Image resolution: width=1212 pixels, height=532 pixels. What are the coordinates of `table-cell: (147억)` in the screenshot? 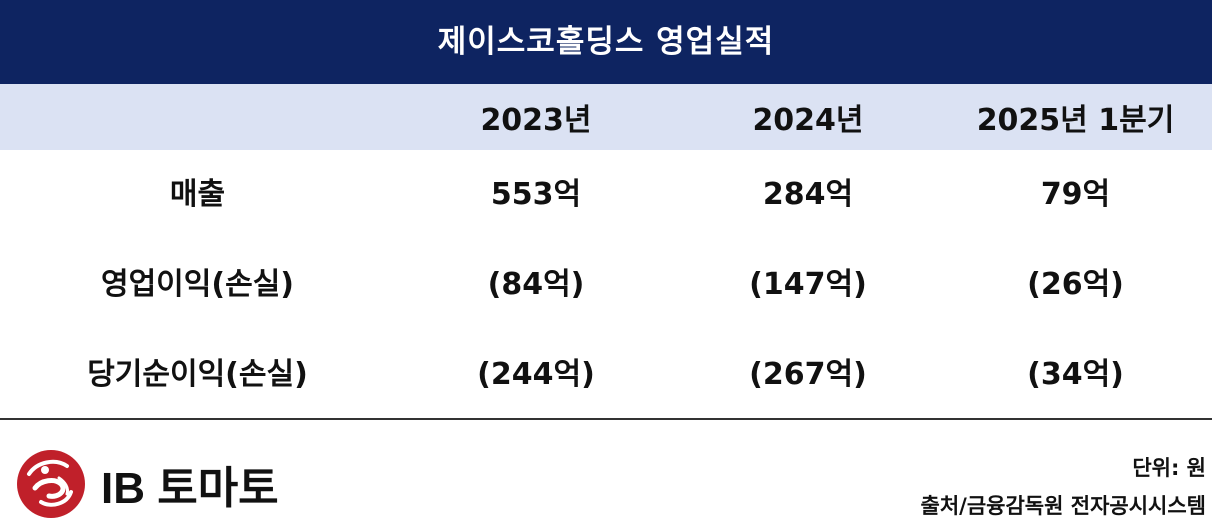 It's located at (808, 284).